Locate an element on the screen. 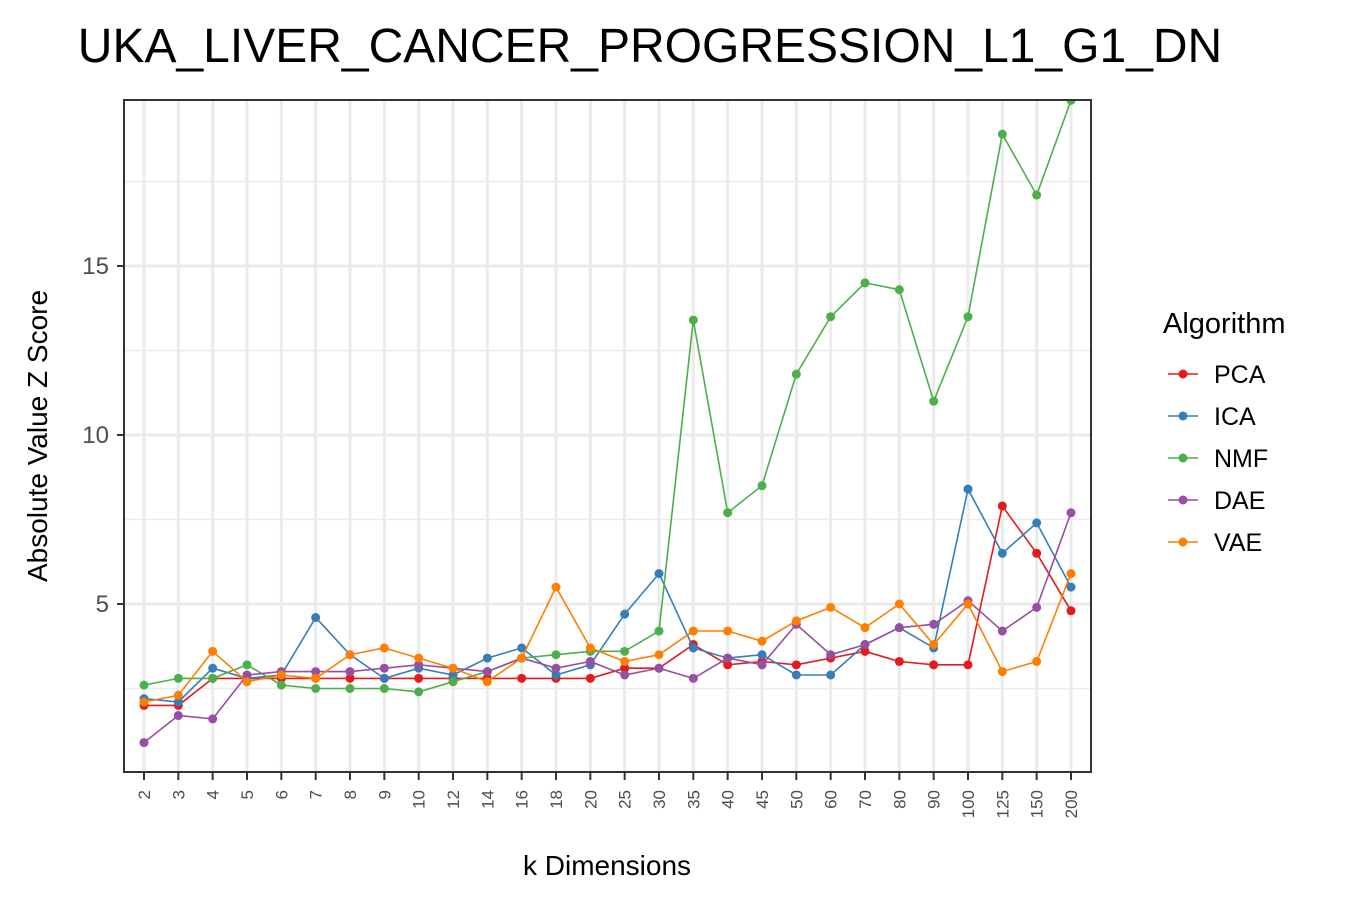  x-tick-label: 100 is located at coordinates (968, 804).